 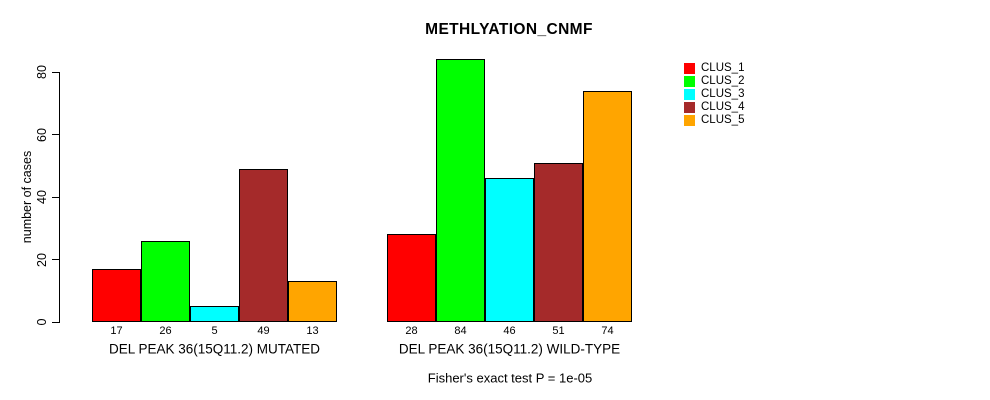 I want to click on legend-item-clus_1: CLUS_1, so click(x=714, y=68).